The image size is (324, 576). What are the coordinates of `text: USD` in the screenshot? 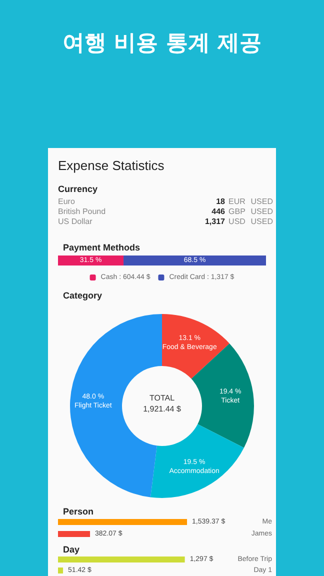 It's located at (237, 222).